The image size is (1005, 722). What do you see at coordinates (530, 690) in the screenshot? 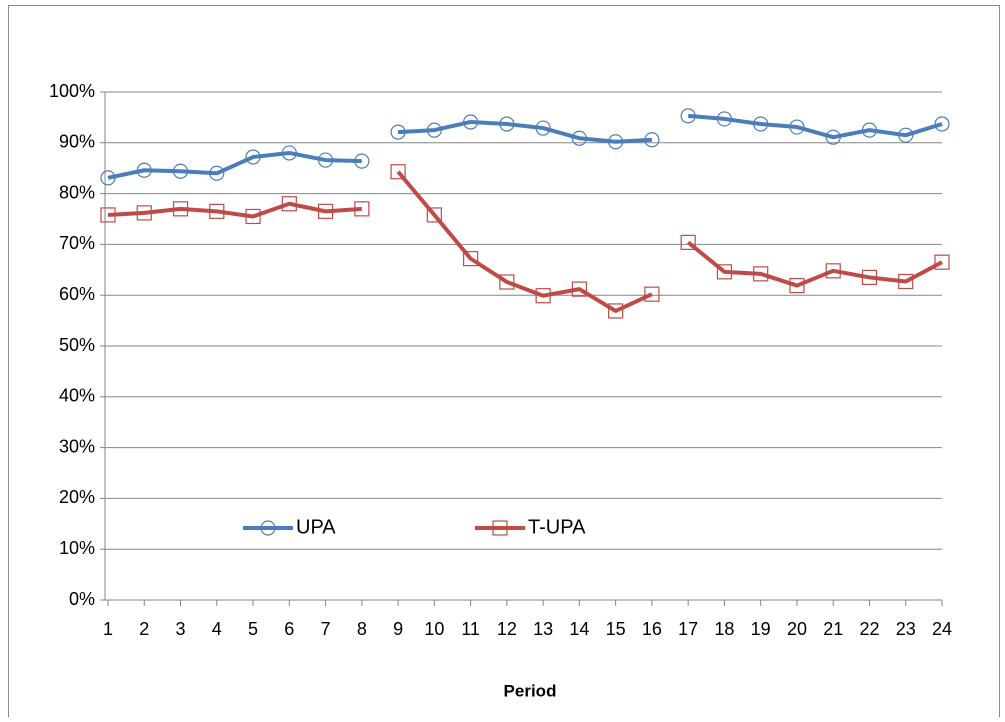
I see `x-axis-label: Period` at bounding box center [530, 690].